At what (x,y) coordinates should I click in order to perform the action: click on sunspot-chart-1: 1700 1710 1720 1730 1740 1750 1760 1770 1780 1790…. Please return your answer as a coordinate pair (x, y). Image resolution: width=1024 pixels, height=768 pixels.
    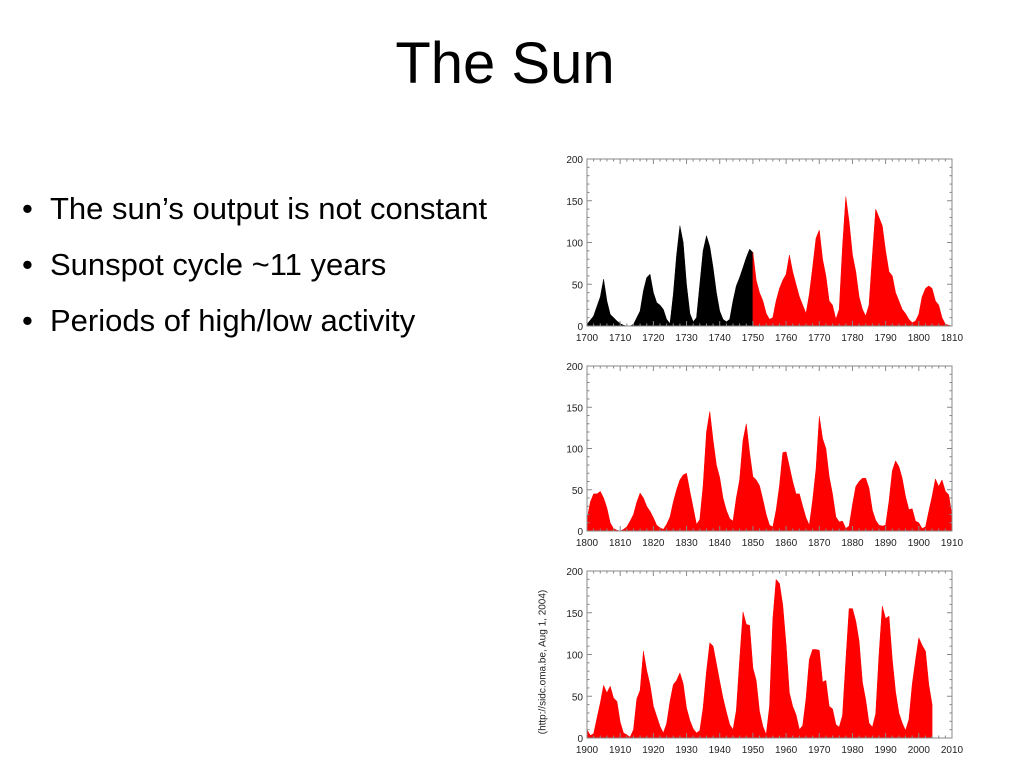
    Looking at the image, I should click on (764, 249).